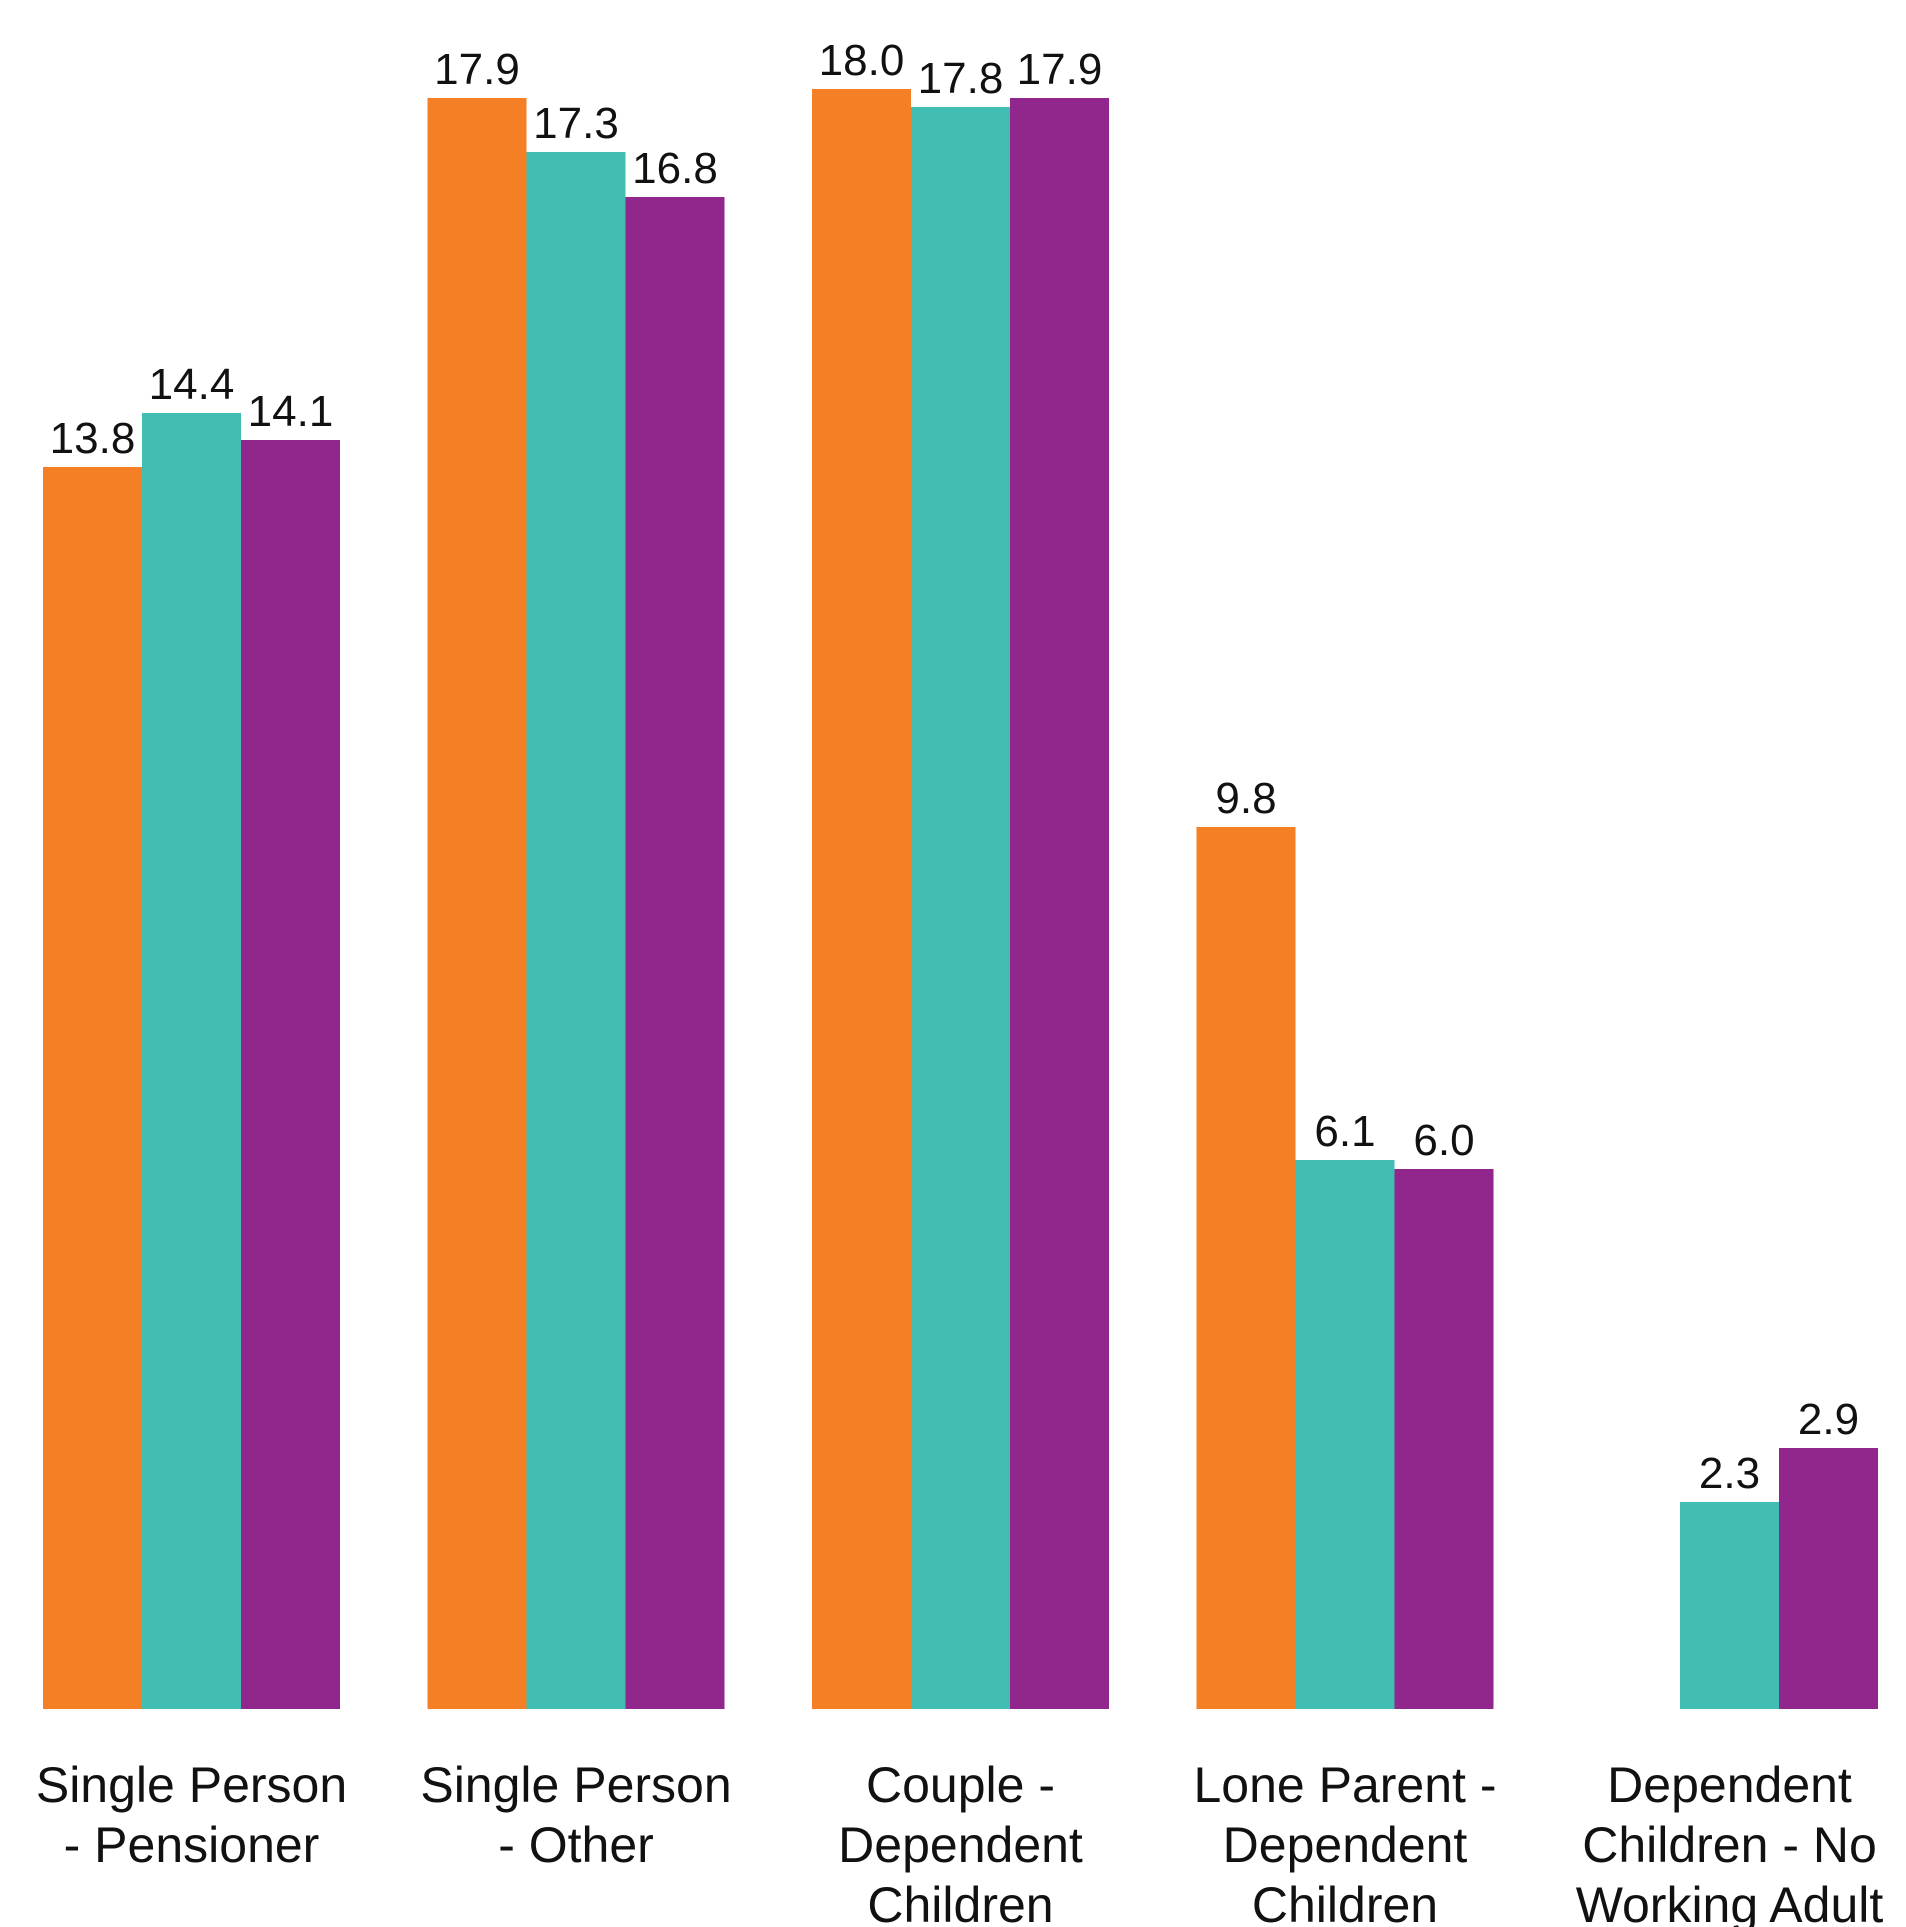 This screenshot has width=1906, height=1927. I want to click on category-label-line: Couple -, so click(960, 1785).